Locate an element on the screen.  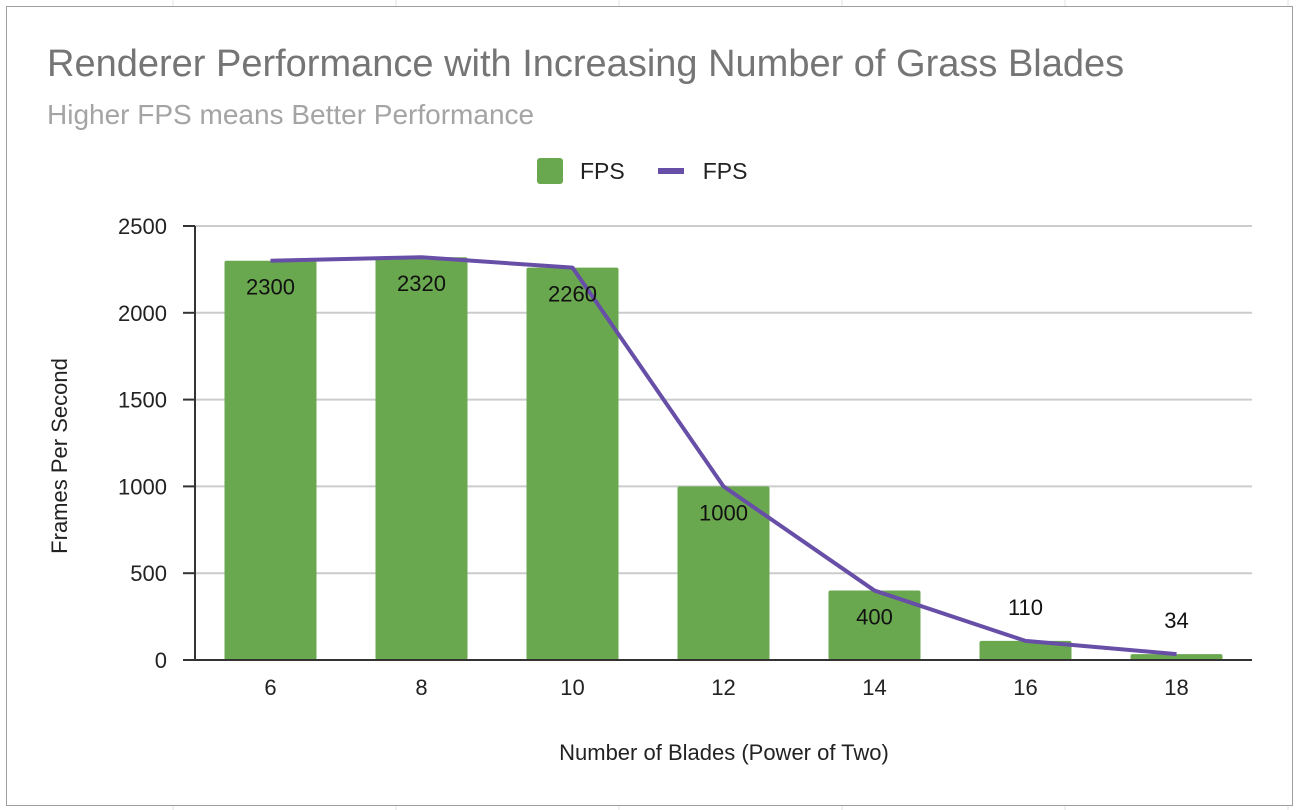
y-axis-title: Frames Per Second is located at coordinates (59, 456).